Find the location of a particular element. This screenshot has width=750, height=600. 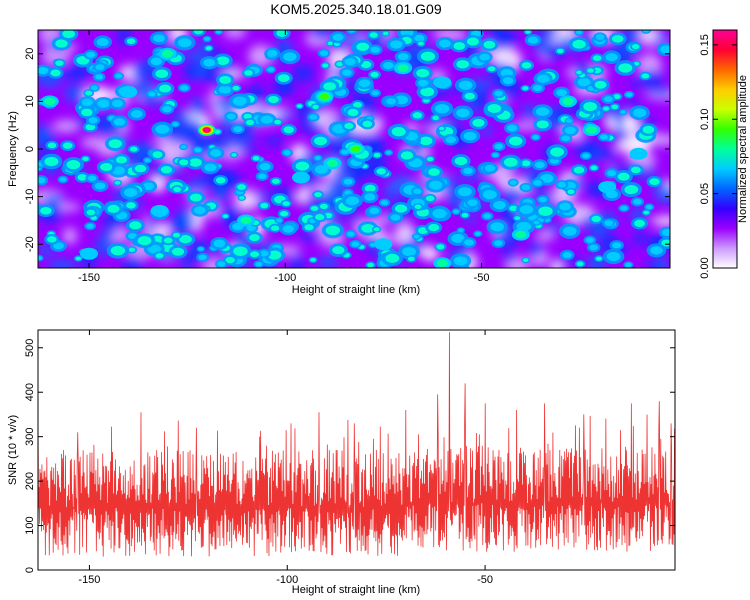

y-tick-label: 200 is located at coordinates (30, 481).